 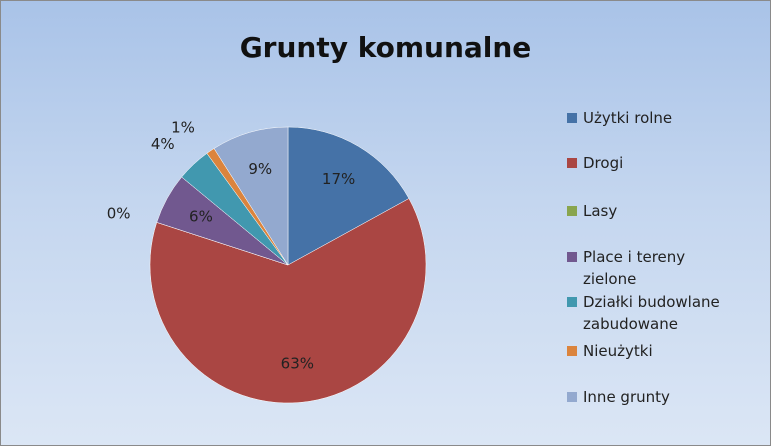 I want to click on legend-item: Inne grunty, so click(x=657, y=397).